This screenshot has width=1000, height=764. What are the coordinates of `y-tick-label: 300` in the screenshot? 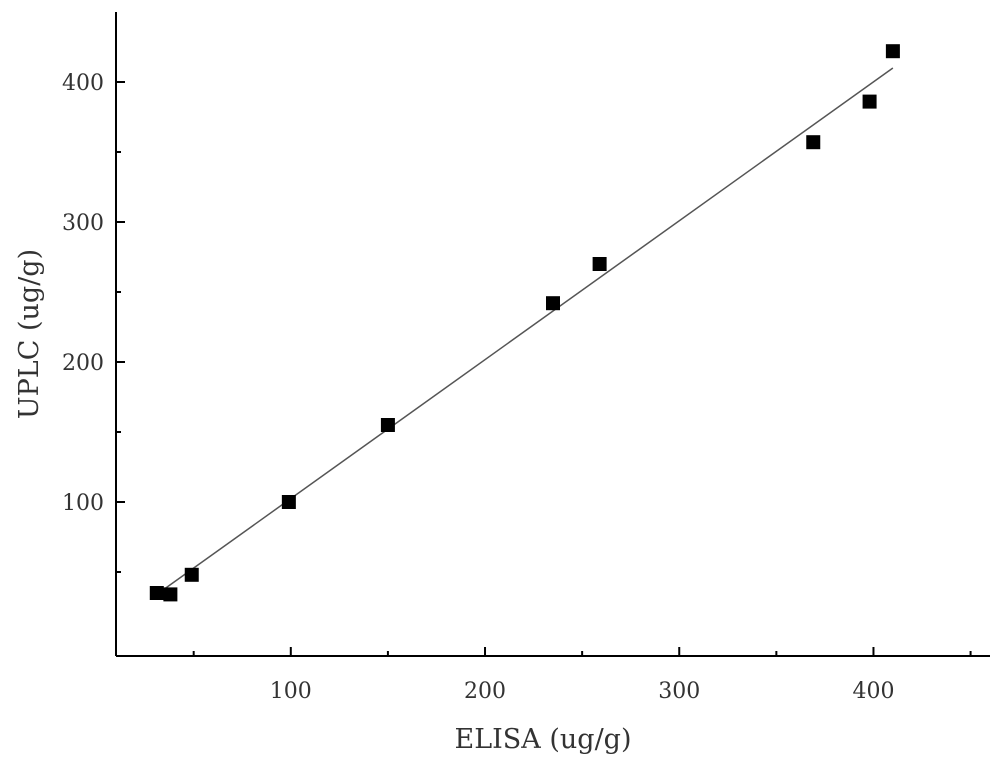 It's located at (83, 223).